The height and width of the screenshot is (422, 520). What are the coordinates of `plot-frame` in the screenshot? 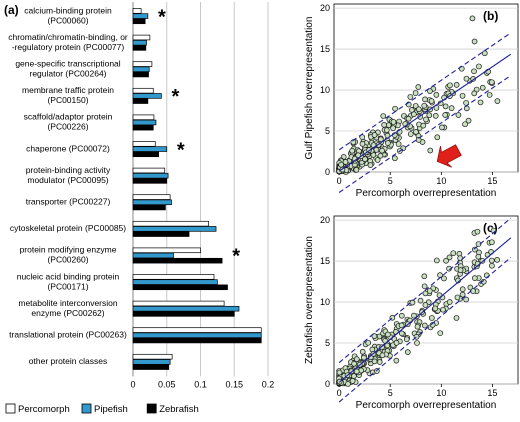 It's located at (426, 88).